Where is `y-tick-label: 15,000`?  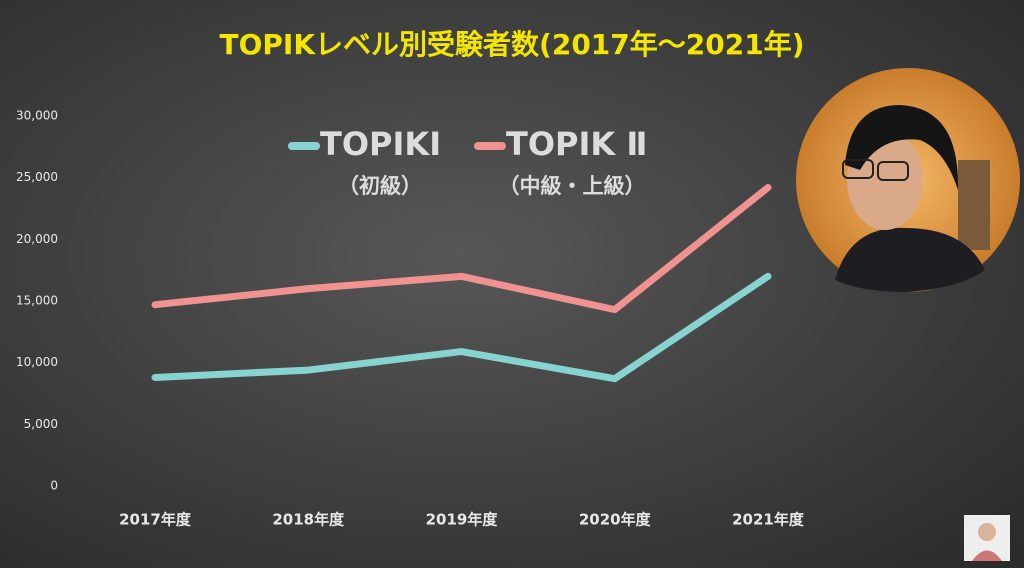
y-tick-label: 15,000 is located at coordinates (37, 301).